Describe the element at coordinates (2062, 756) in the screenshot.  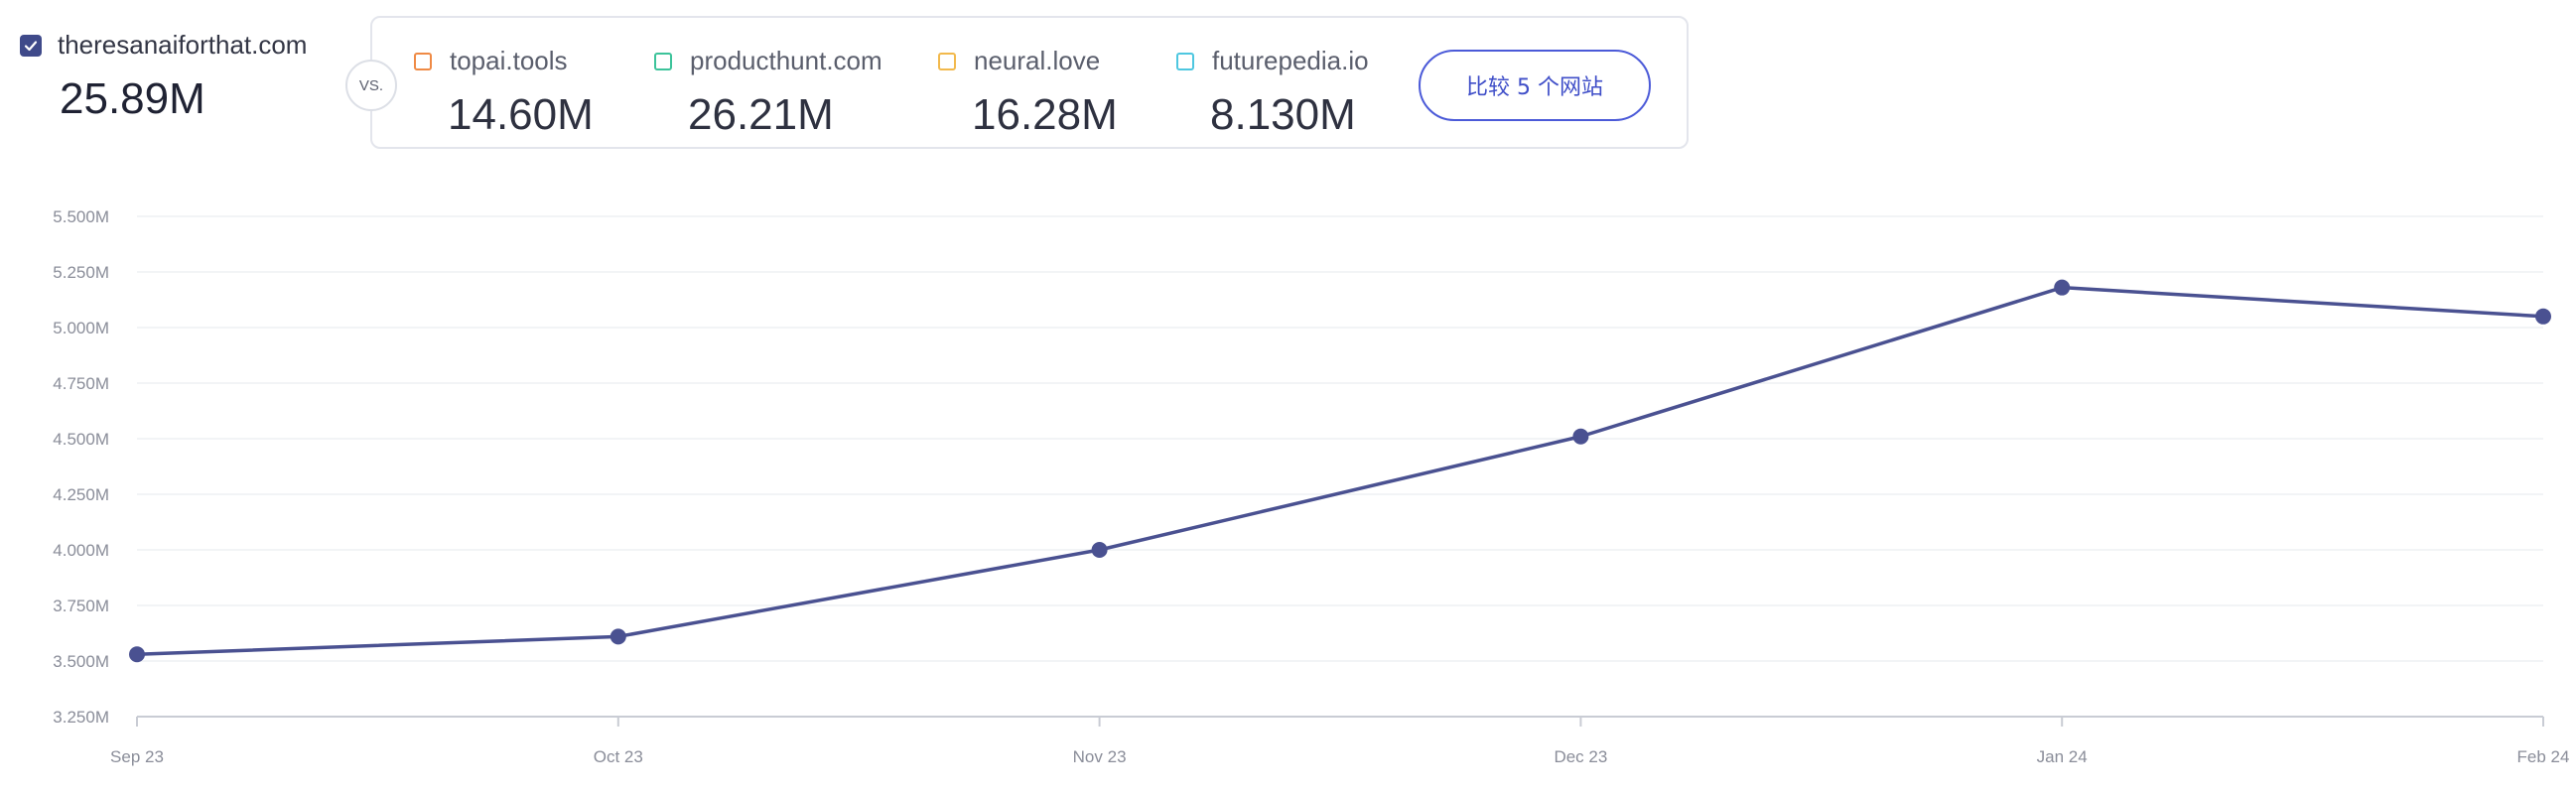
I see `x-tick-label: Jan 24` at that location.